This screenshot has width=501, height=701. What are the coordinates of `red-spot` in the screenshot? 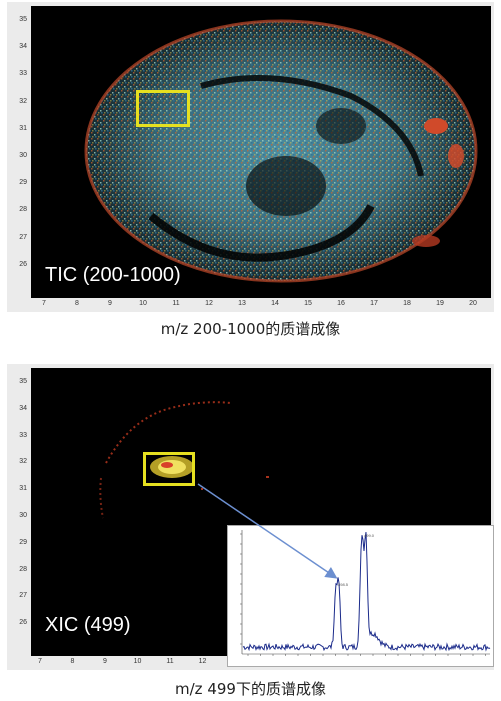 It's located at (436, 126).